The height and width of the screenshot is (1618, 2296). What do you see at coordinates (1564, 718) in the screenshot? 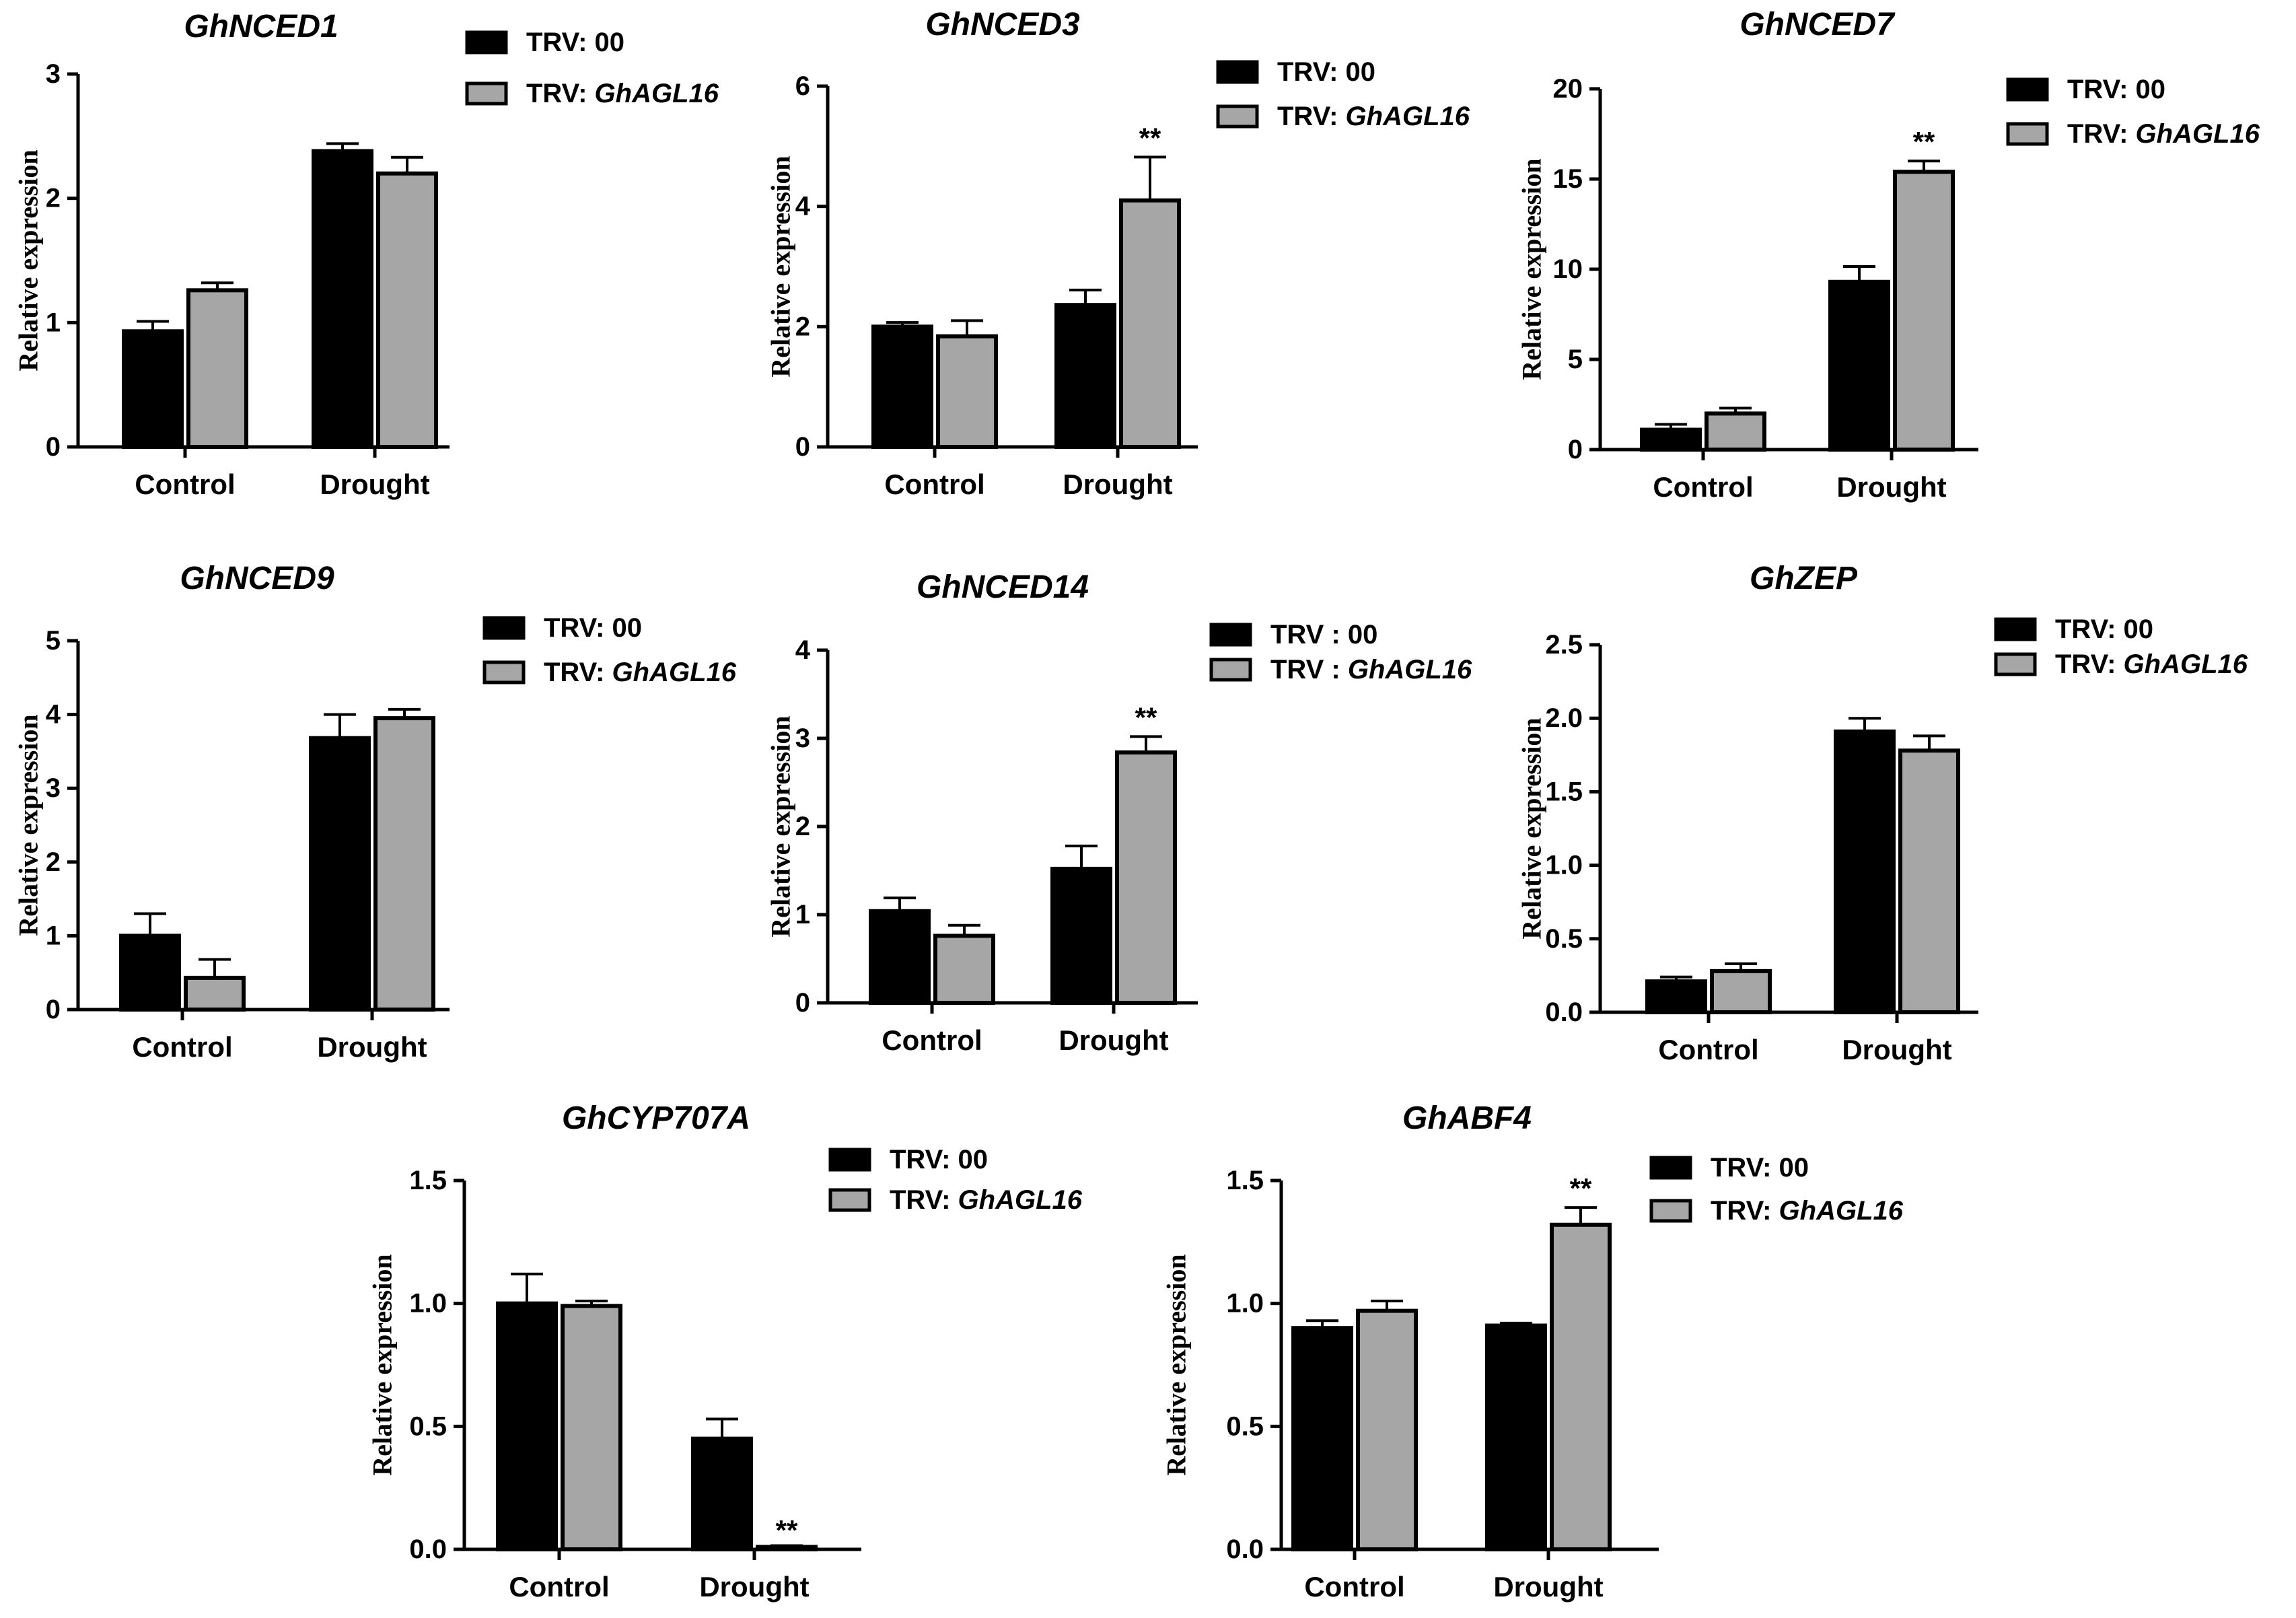
I see `y-tick-label: 2.0` at bounding box center [1564, 718].